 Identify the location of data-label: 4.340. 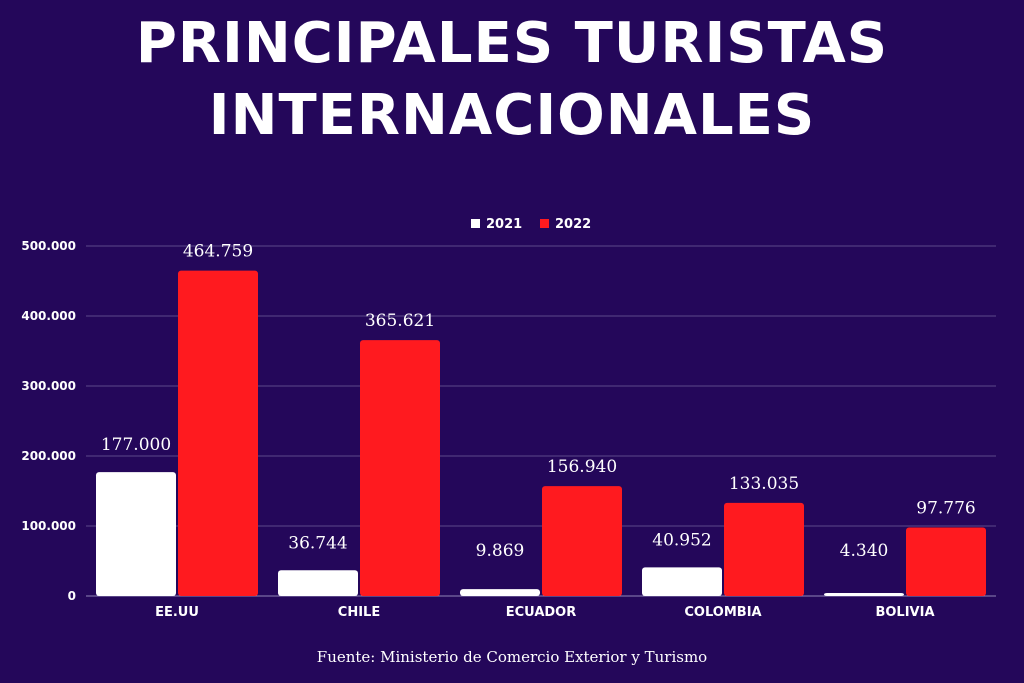
(864, 551).